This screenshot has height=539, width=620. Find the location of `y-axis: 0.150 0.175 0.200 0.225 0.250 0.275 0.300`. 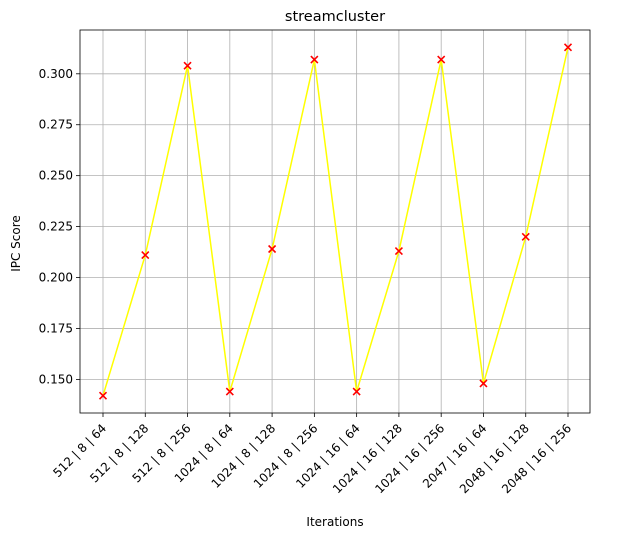

y-axis: 0.150 0.175 0.200 0.225 0.250 0.275 0.300 is located at coordinates (59, 226).